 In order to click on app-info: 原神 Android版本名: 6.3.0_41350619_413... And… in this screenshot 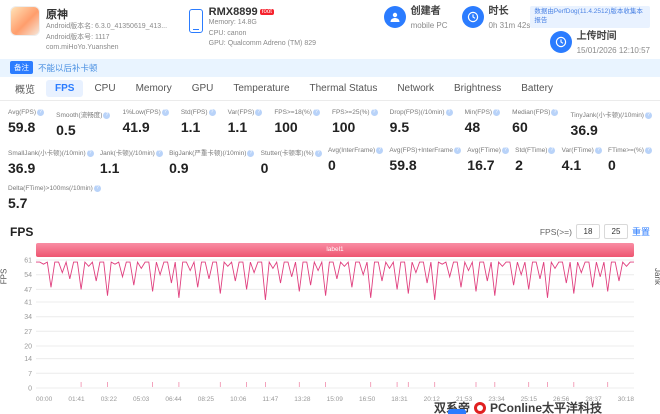, I will do `click(114, 30)`.